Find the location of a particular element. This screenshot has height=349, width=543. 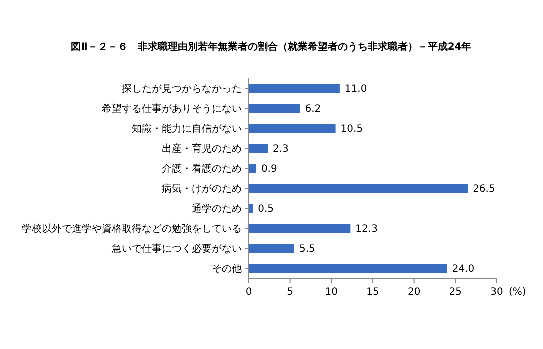

data-label: 12.3 is located at coordinates (367, 229).